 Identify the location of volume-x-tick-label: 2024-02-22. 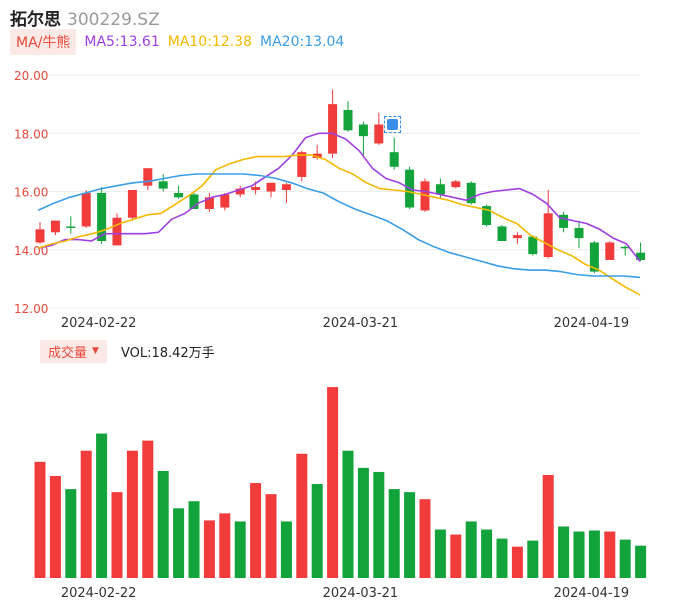
(99, 593).